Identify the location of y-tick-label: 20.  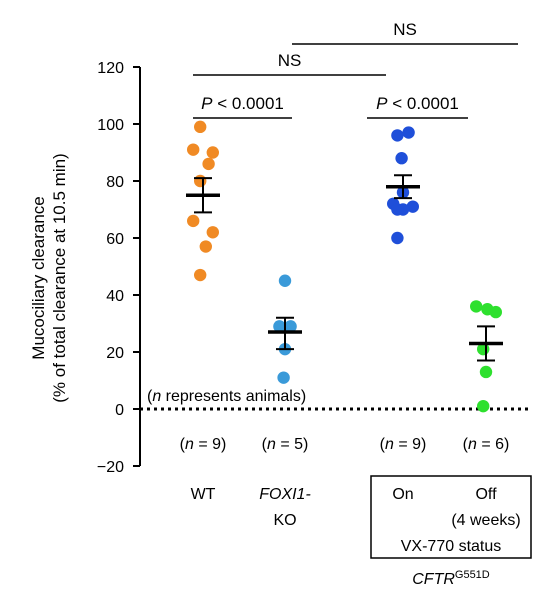
(115, 353).